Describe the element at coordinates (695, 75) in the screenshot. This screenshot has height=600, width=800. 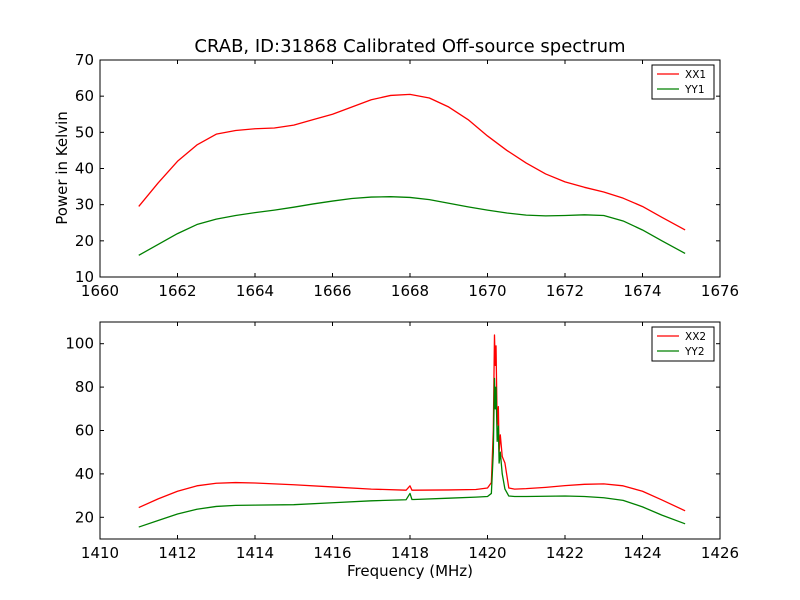
I see `legend-label-xx1: XX1` at that location.